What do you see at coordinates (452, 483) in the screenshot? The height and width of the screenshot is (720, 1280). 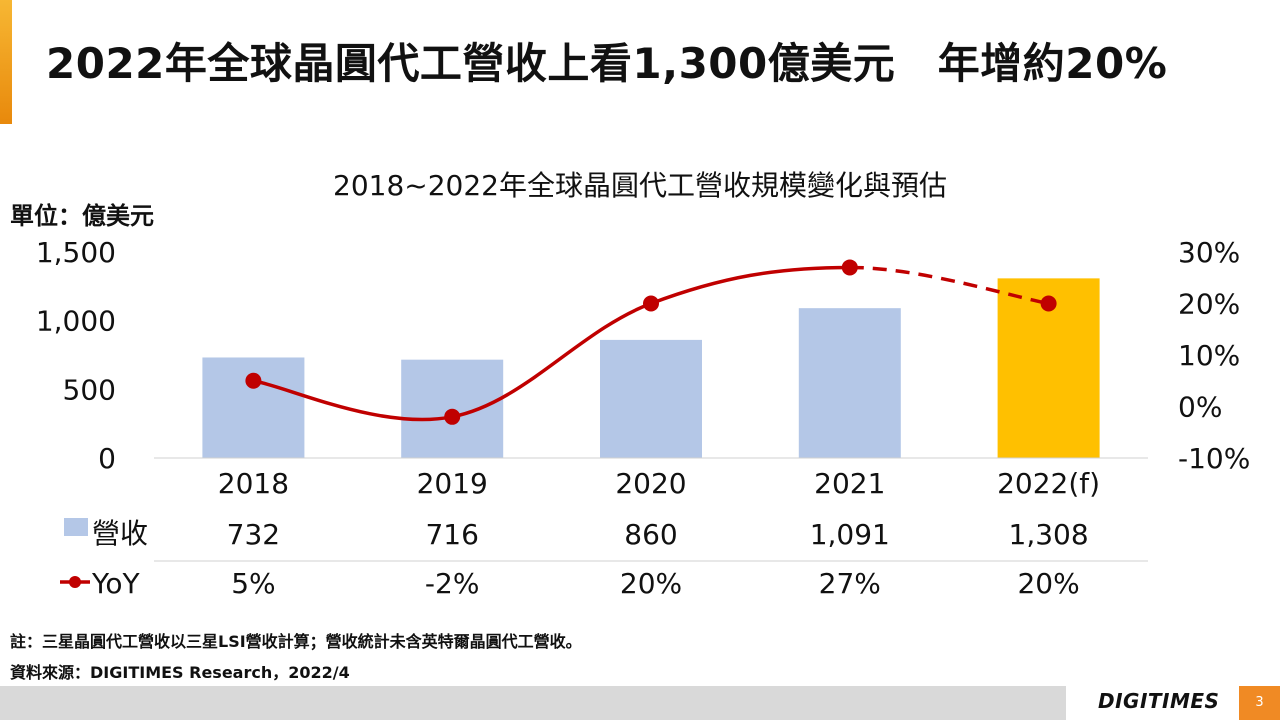 I see `x-axis-tick-label: 2019` at bounding box center [452, 483].